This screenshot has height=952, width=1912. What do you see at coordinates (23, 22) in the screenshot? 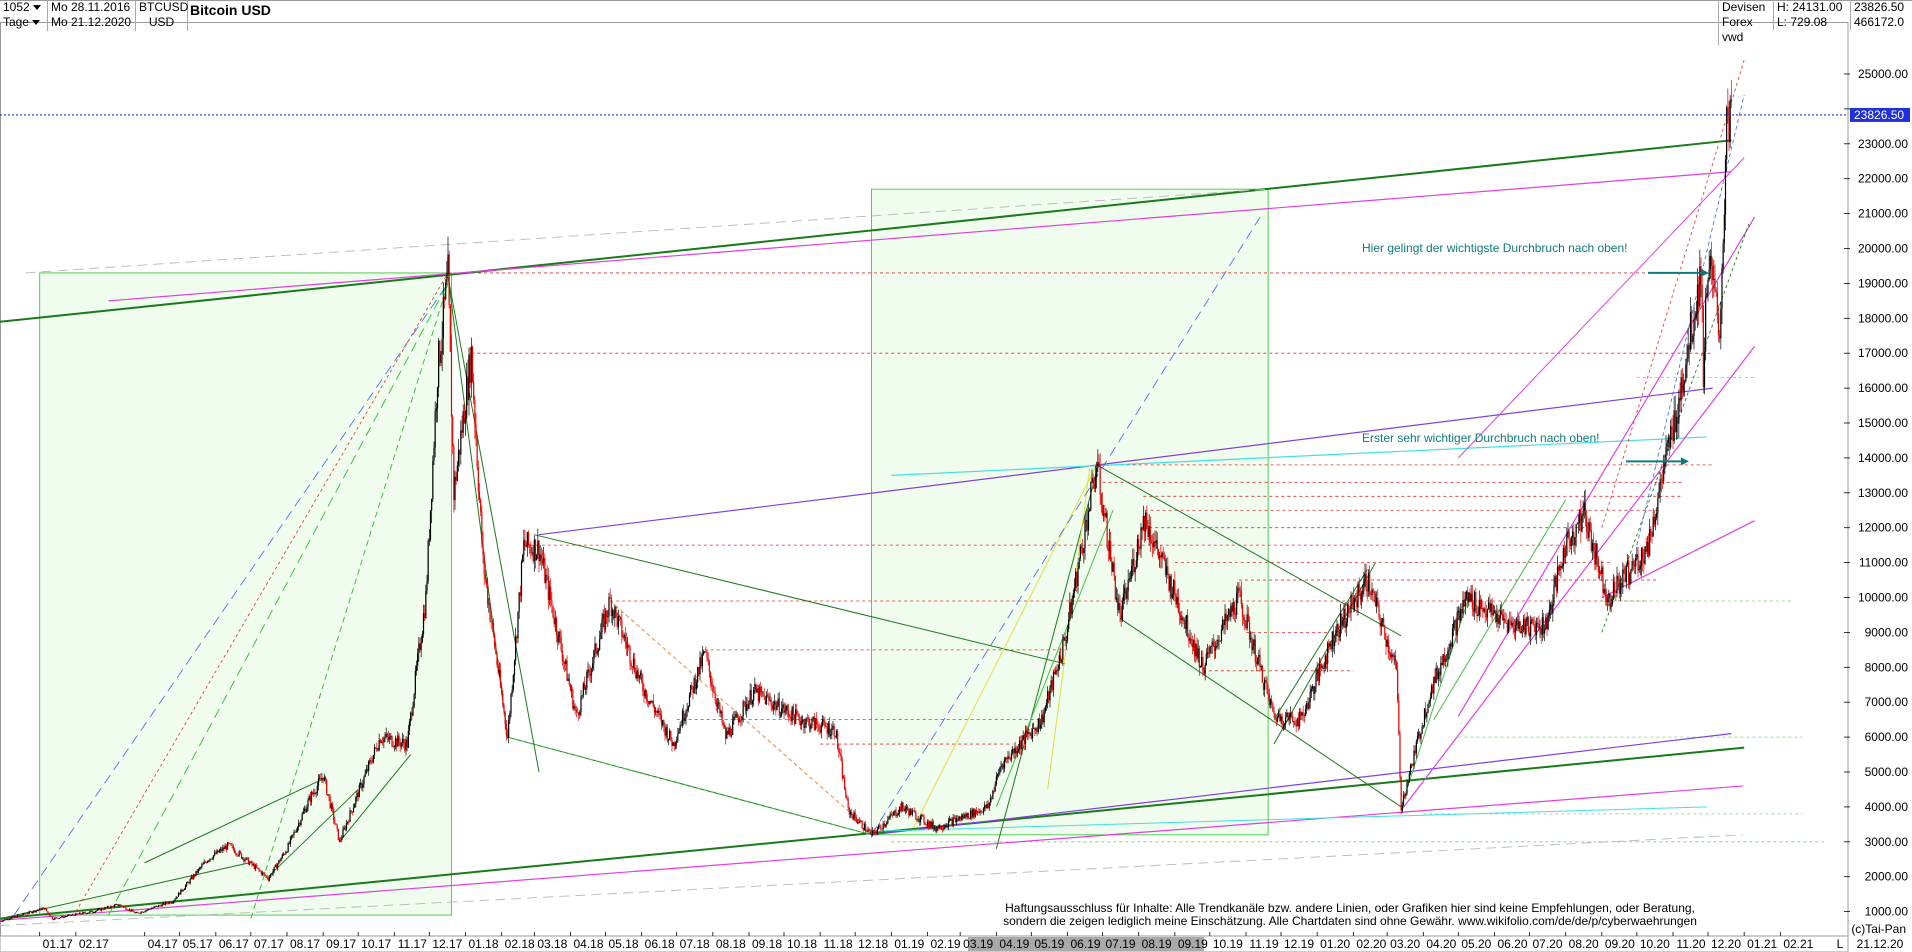
I see `period-select: Tage` at bounding box center [23, 22].